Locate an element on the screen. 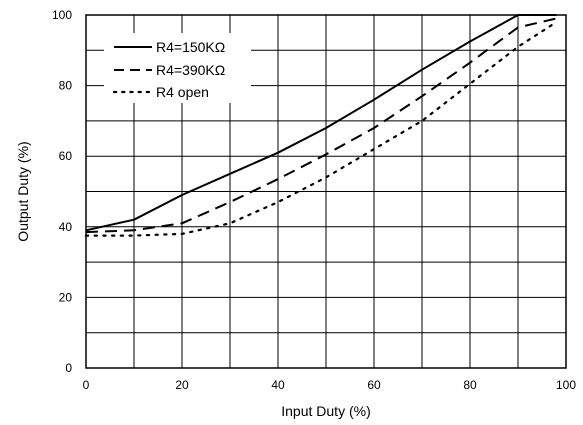  y-axis-label: Output Duty (%) is located at coordinates (23, 191).